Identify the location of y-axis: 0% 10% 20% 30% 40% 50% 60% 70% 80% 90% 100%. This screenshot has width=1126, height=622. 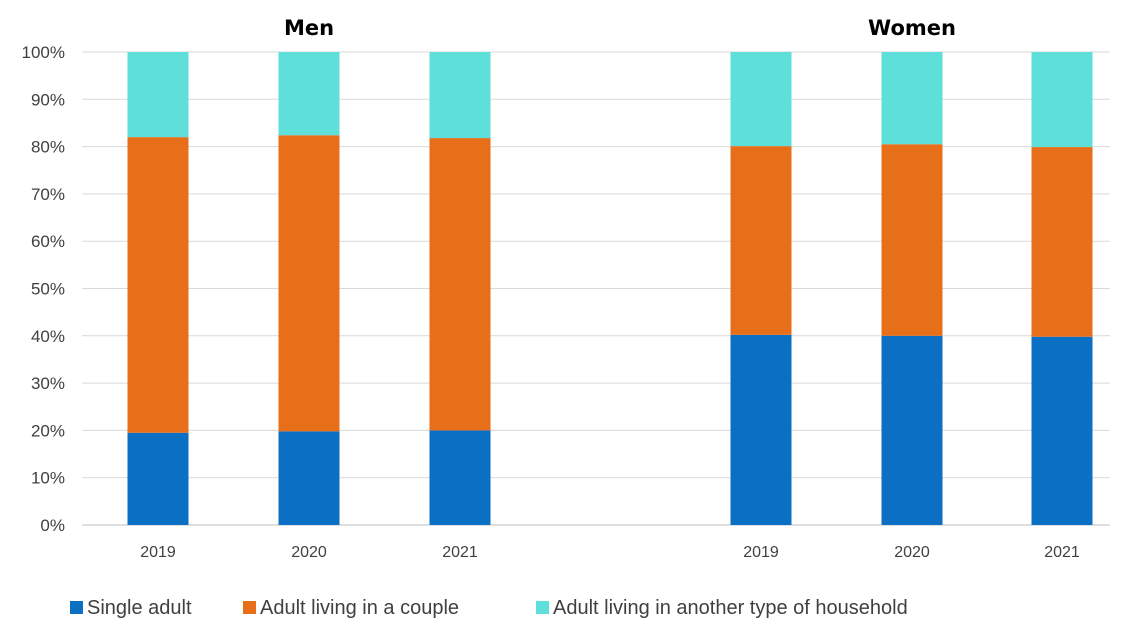
(43, 289).